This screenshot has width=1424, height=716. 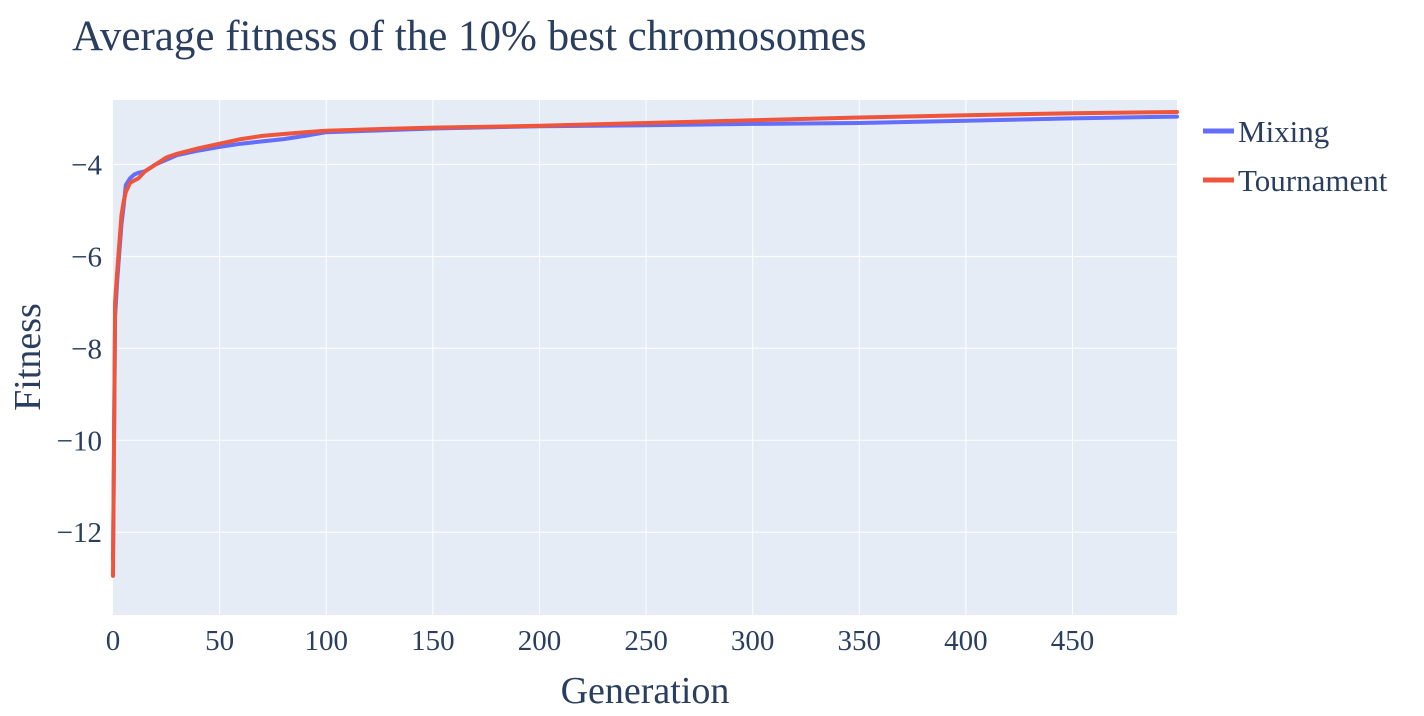 I want to click on x-tick-label: 450, so click(x=1073, y=641).